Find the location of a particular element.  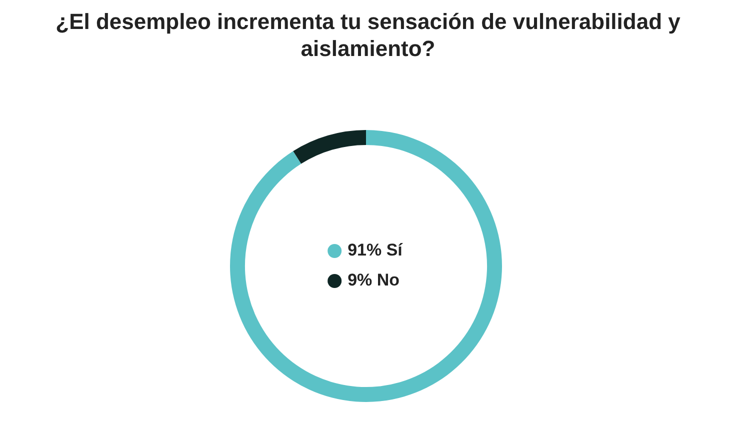

chart-title: ¿El desempleo incrementa tu sensación de vulnerabilidad y aislamiento? is located at coordinates (368, 35).